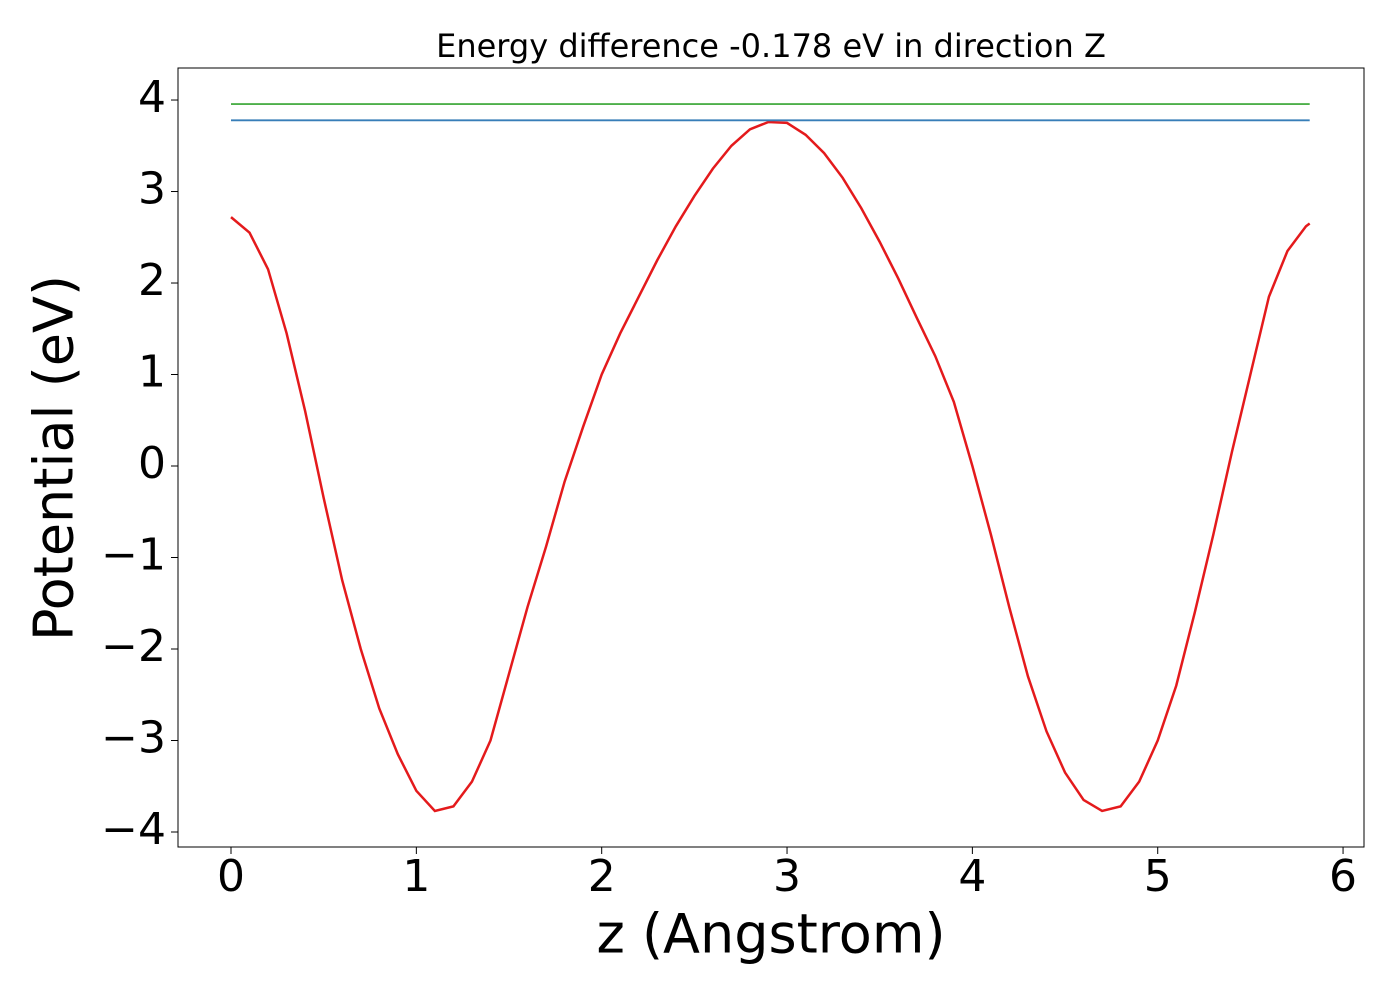  Describe the element at coordinates (152, 189) in the screenshot. I see `y-tick-label: 3` at that location.